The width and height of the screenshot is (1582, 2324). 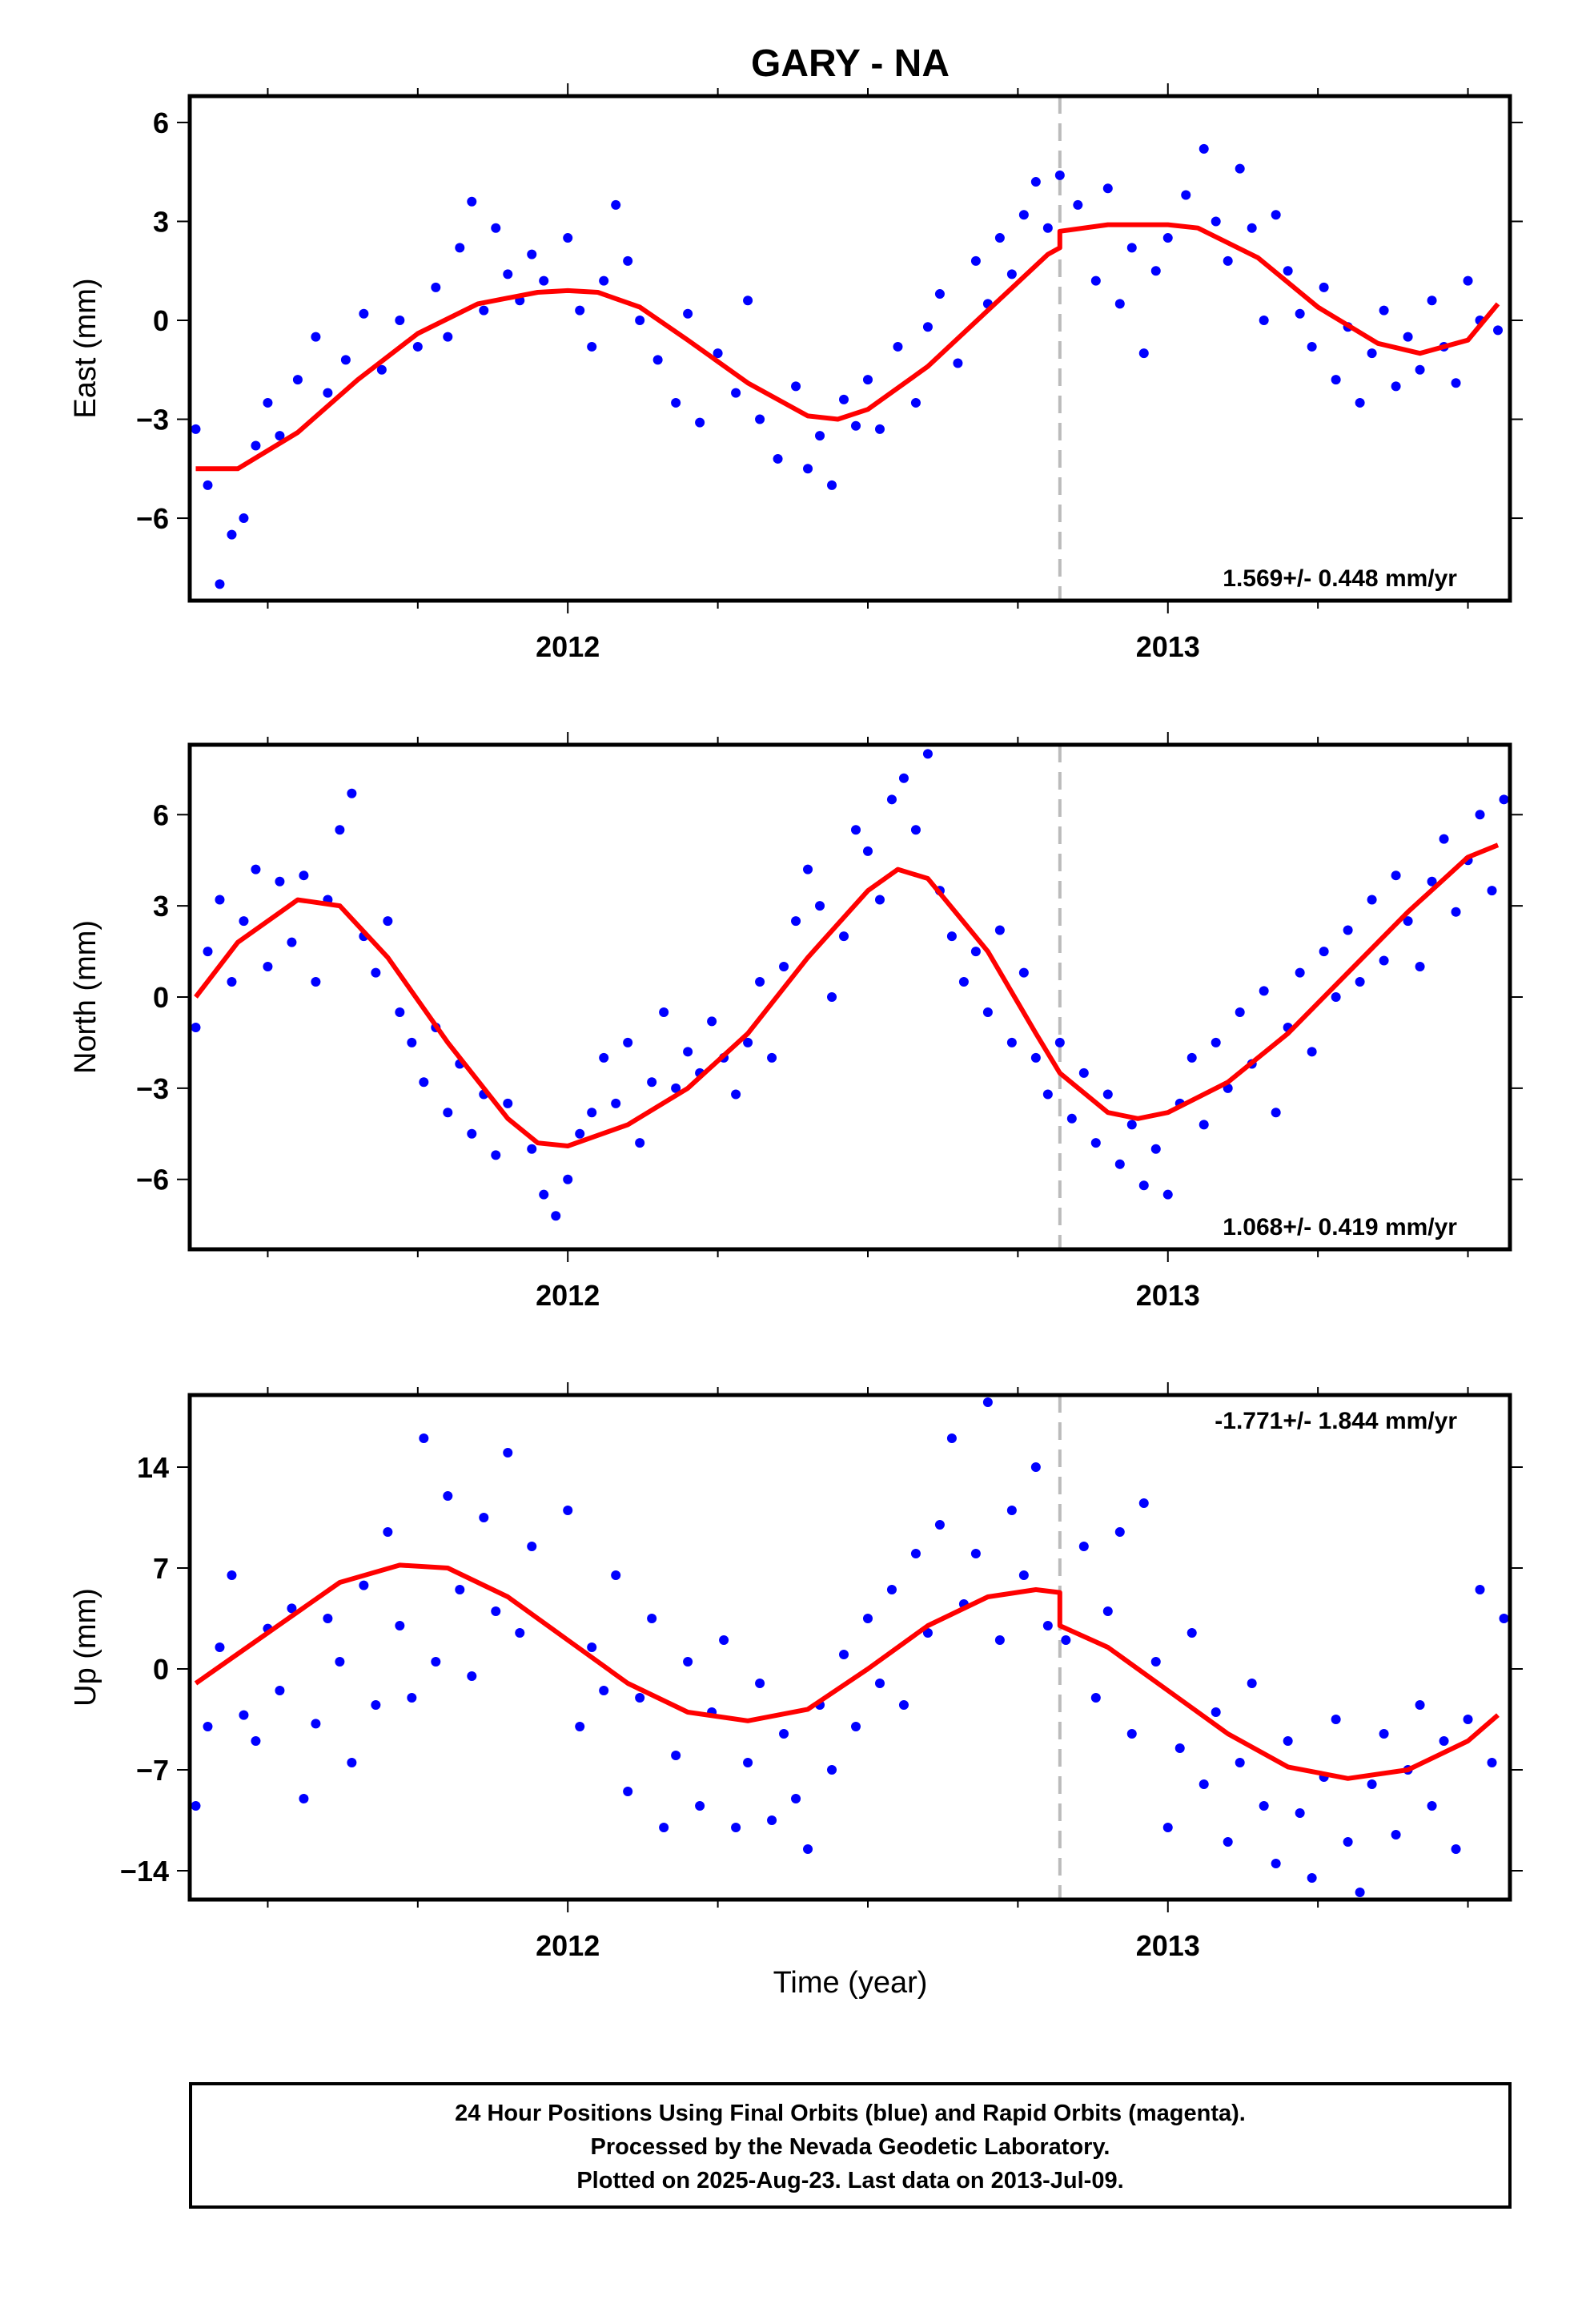 What do you see at coordinates (850, 63) in the screenshot?
I see `chart-title: GARY - NA` at bounding box center [850, 63].